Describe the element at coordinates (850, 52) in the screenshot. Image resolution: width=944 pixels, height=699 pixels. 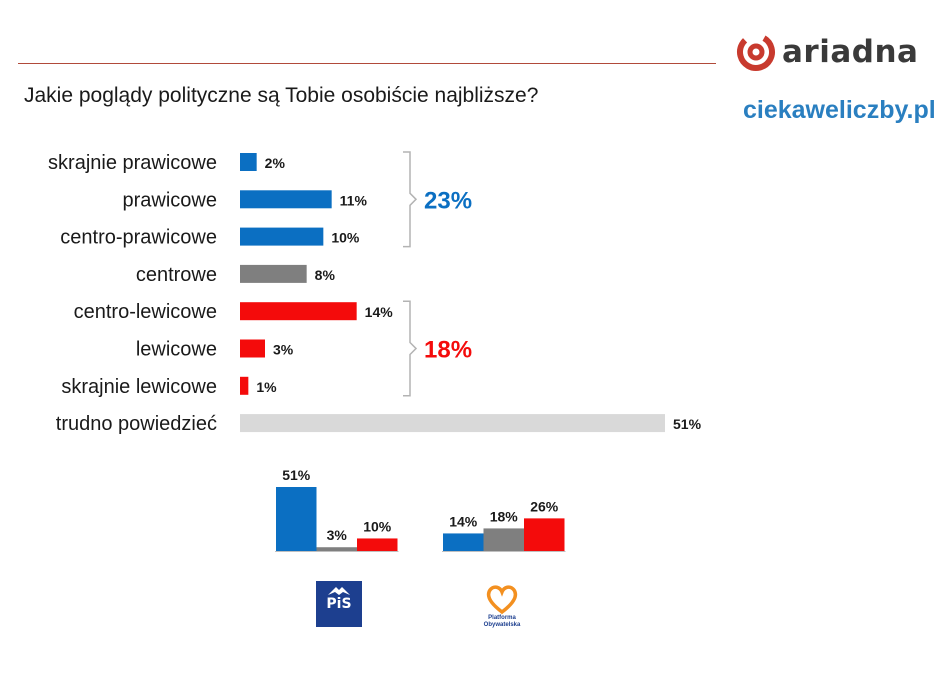
I see `brand-name: ariadna` at that location.